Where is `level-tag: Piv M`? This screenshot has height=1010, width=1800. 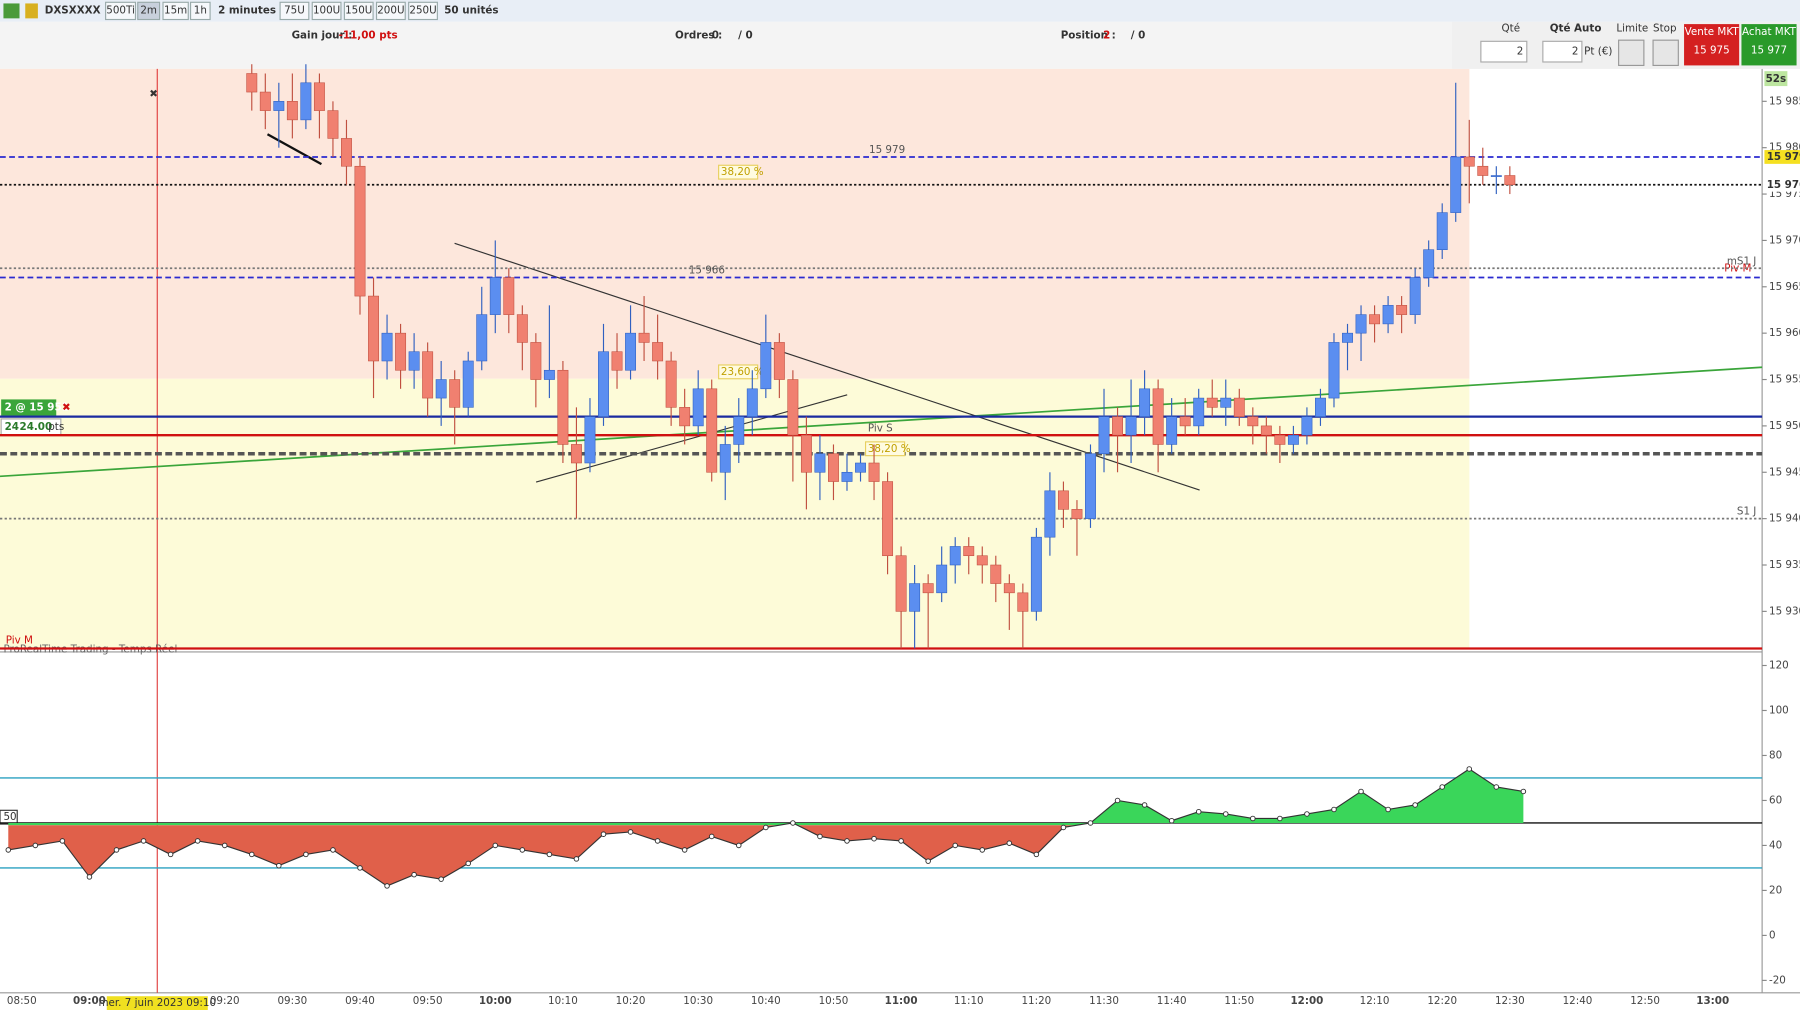
level-tag: Piv M is located at coordinates (19, 640).